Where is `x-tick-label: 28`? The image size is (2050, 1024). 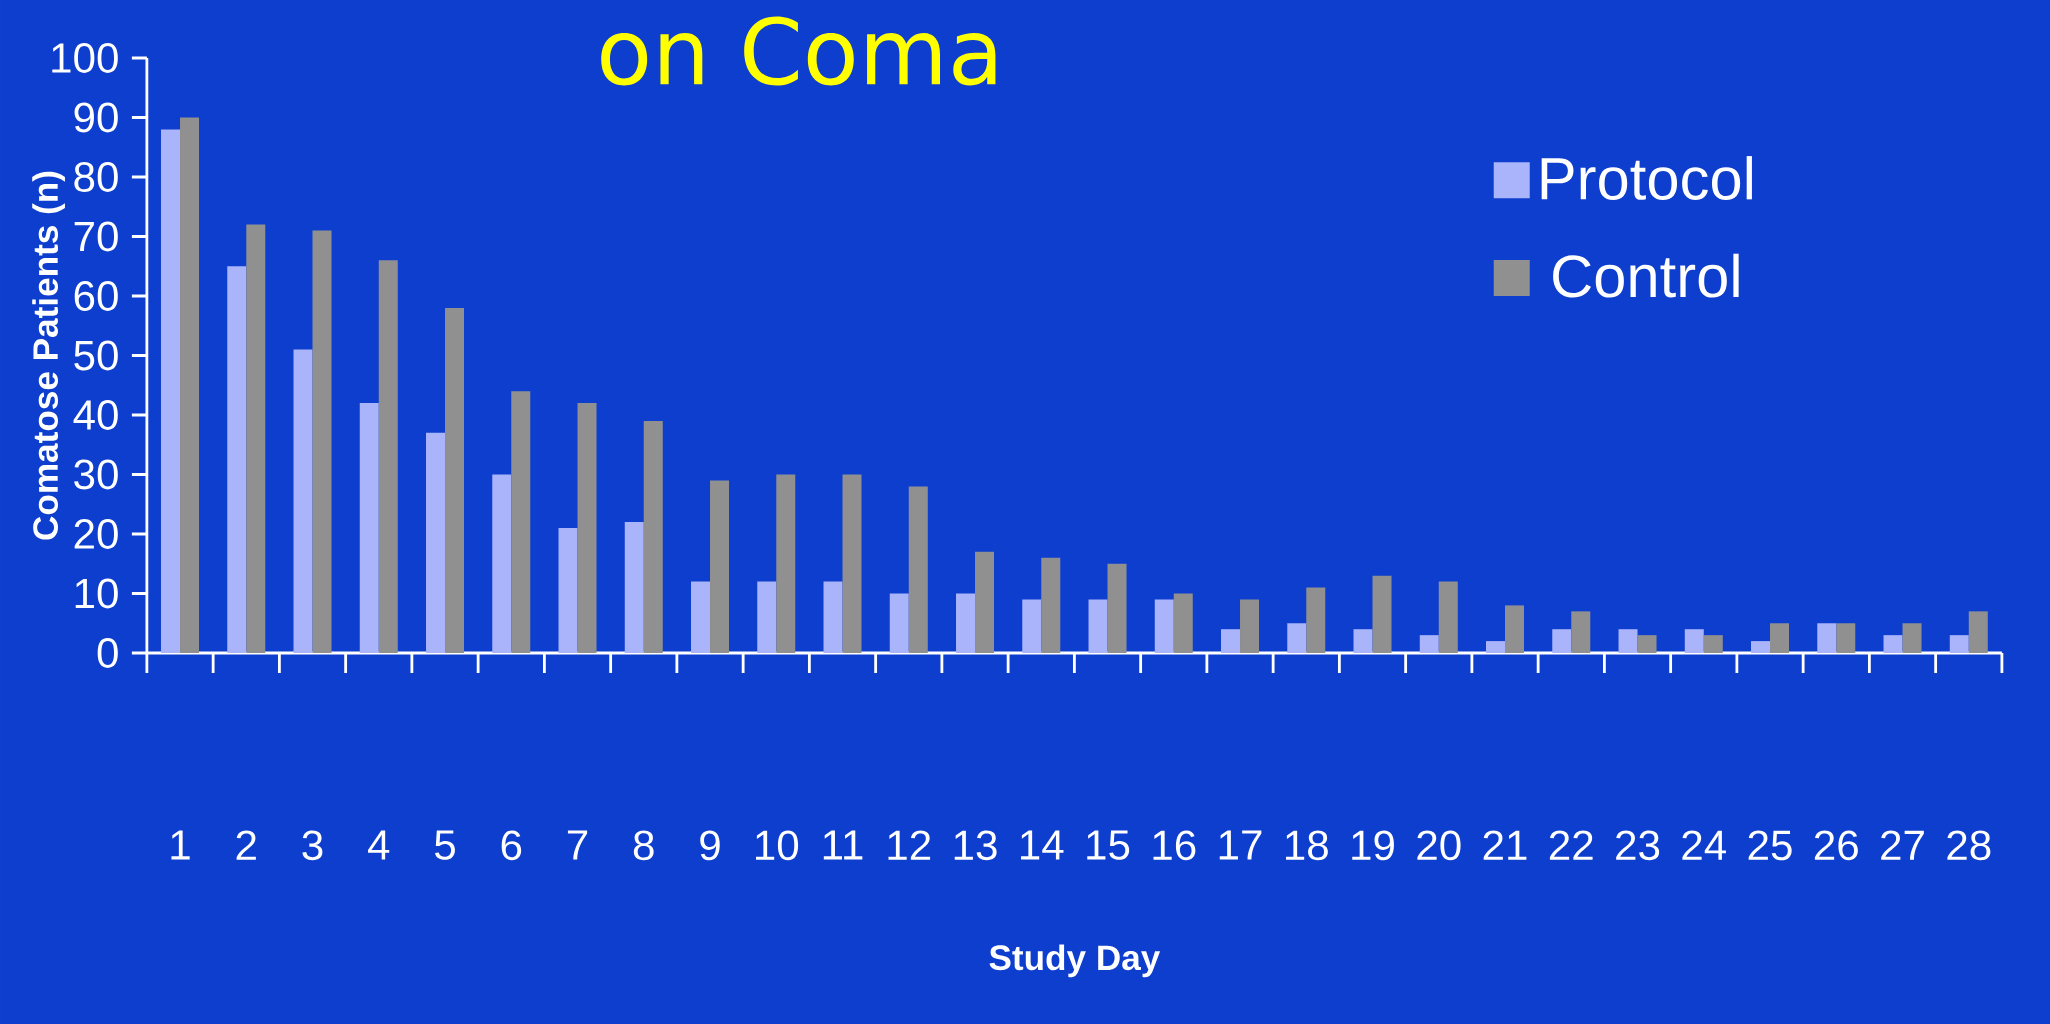 x-tick-label: 28 is located at coordinates (1969, 845).